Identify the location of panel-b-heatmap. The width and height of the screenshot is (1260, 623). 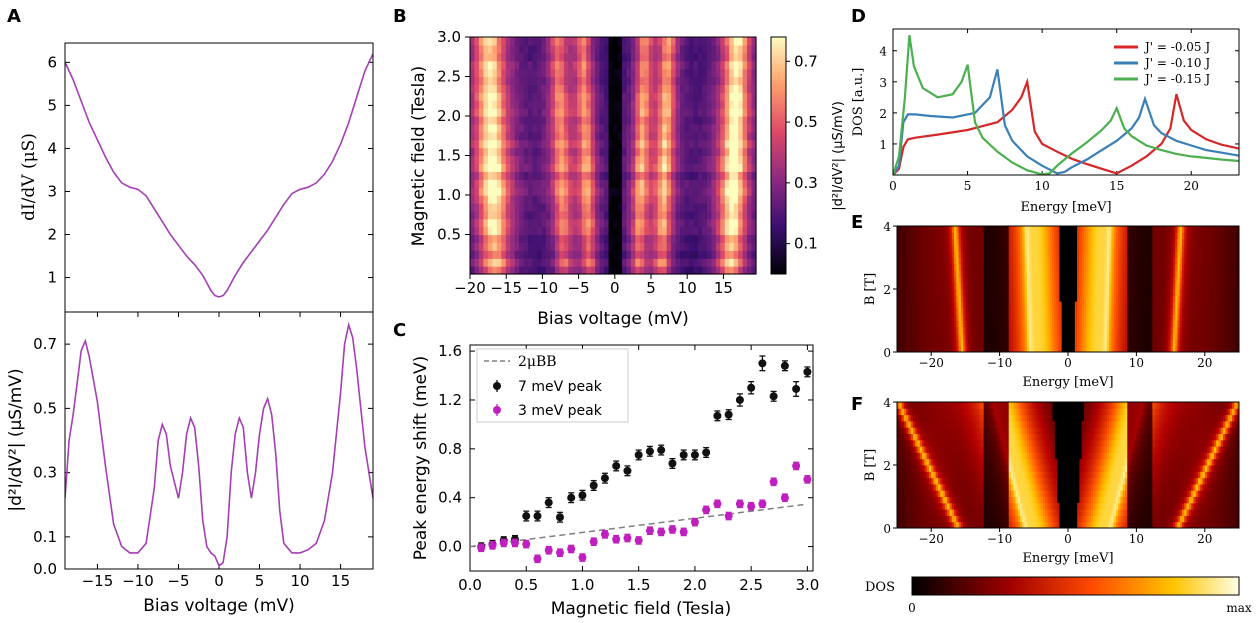
(613, 156).